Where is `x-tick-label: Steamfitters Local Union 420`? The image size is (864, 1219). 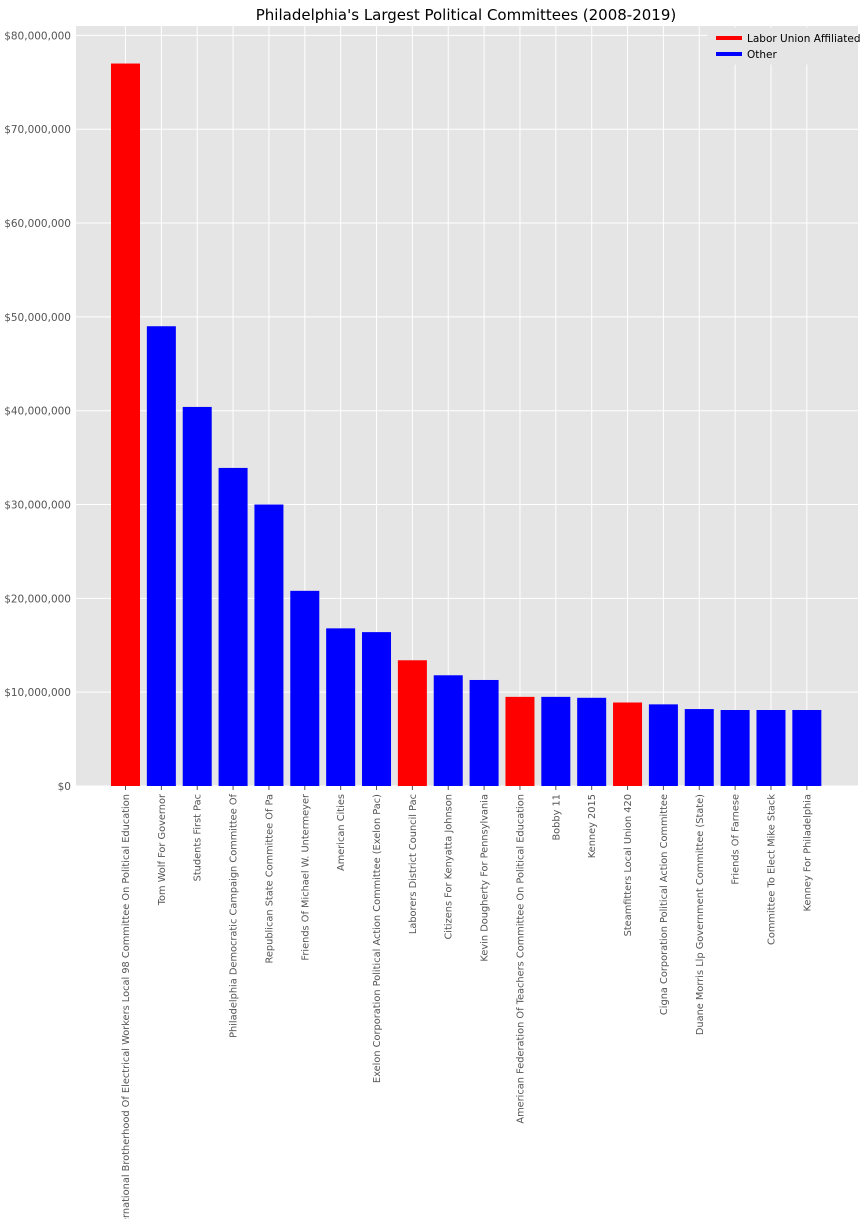 x-tick-label: Steamfitters Local Union 420 is located at coordinates (628, 865).